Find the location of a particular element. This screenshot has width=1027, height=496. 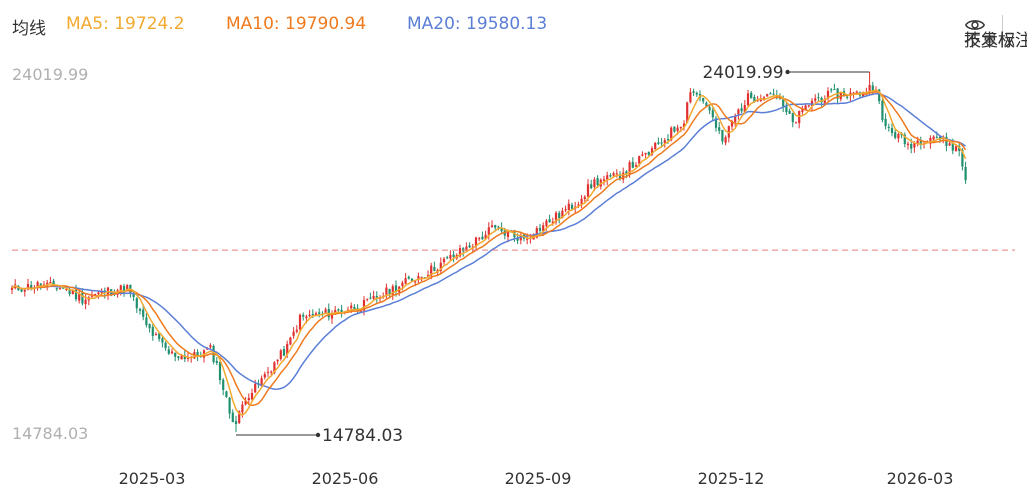

x-tick-label: 2025-09 is located at coordinates (538, 478).